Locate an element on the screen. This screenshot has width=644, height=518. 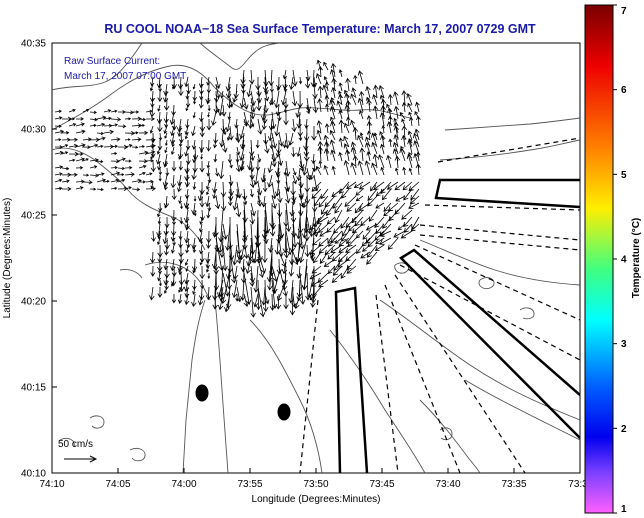
annotation-line1: Raw Surface Current: is located at coordinates (112, 61).